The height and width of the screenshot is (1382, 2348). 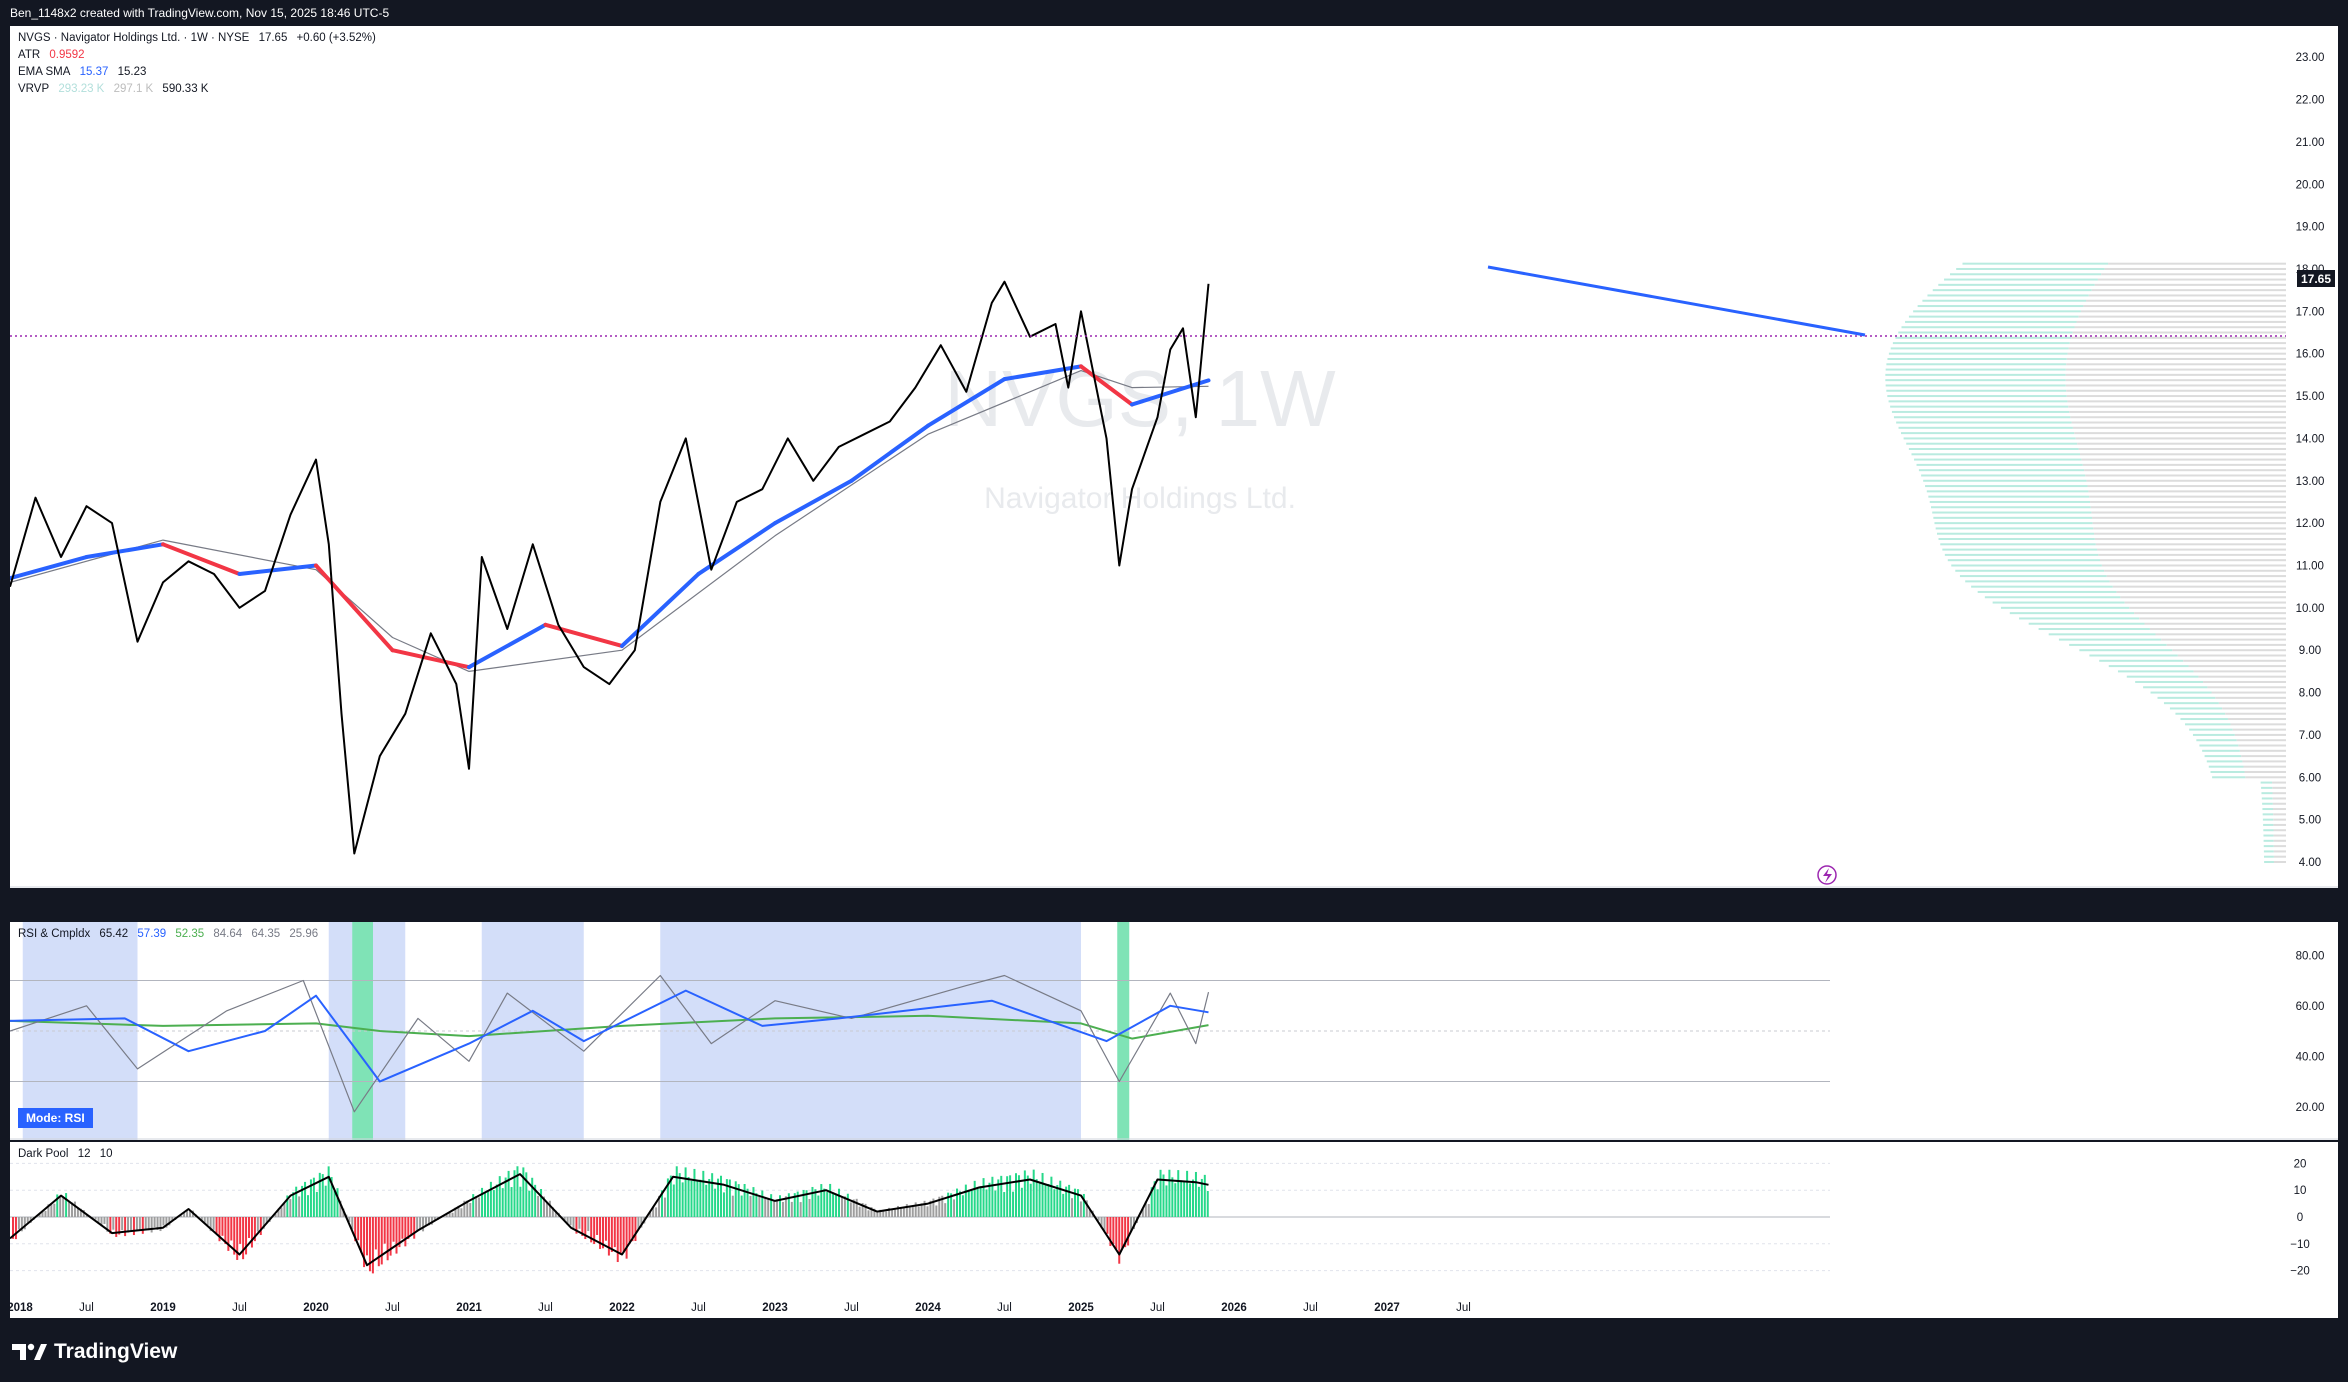 What do you see at coordinates (2300, 1218) in the screenshot?
I see `dp-tick-label: 0` at bounding box center [2300, 1218].